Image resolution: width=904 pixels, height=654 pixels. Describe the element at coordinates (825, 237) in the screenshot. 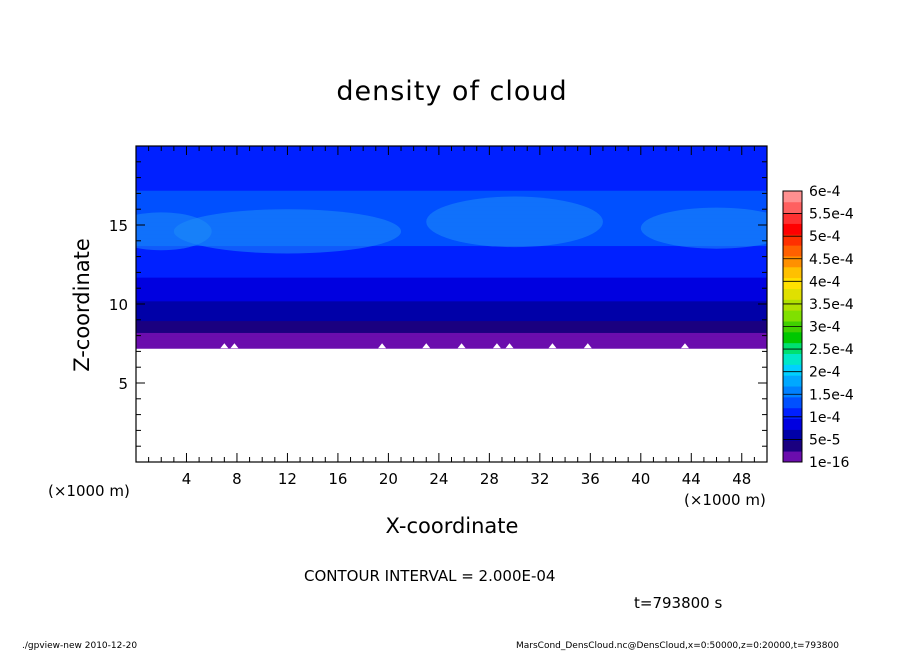

I see `colorbar-label: 5e-4` at that location.